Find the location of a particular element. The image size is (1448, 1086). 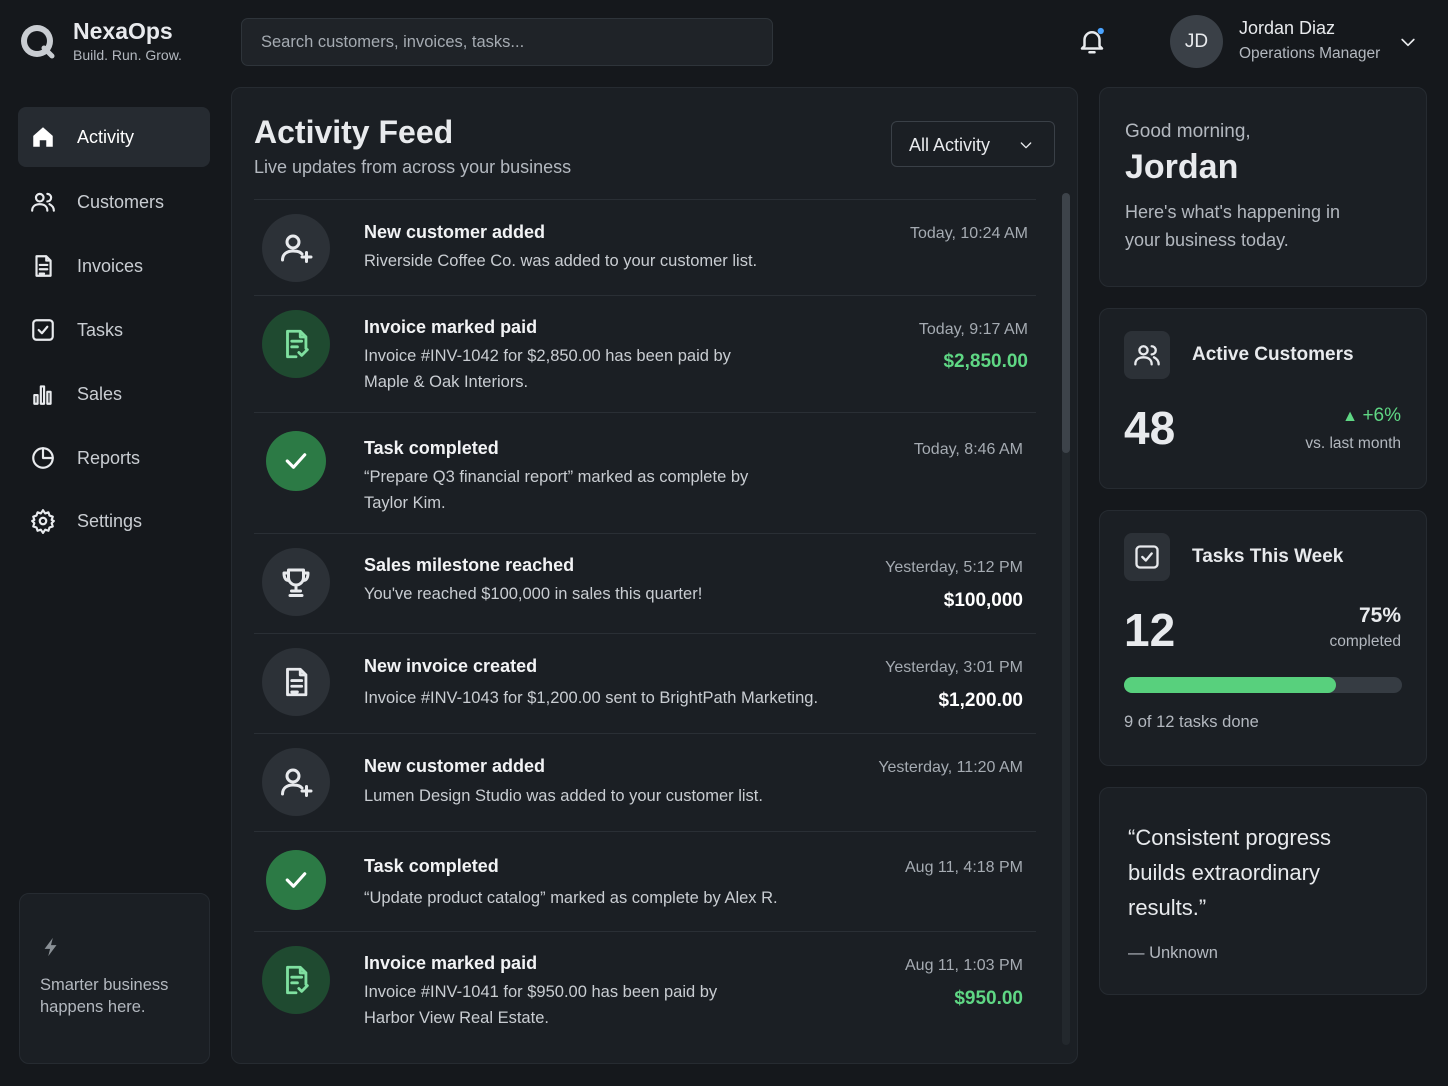

progress-track is located at coordinates (1263, 685).